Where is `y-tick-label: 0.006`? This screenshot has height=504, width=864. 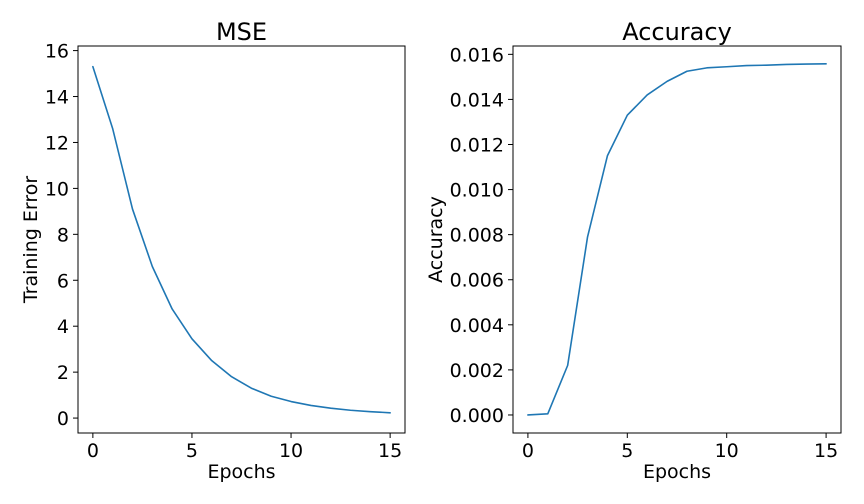 y-tick-label: 0.006 is located at coordinates (477, 281).